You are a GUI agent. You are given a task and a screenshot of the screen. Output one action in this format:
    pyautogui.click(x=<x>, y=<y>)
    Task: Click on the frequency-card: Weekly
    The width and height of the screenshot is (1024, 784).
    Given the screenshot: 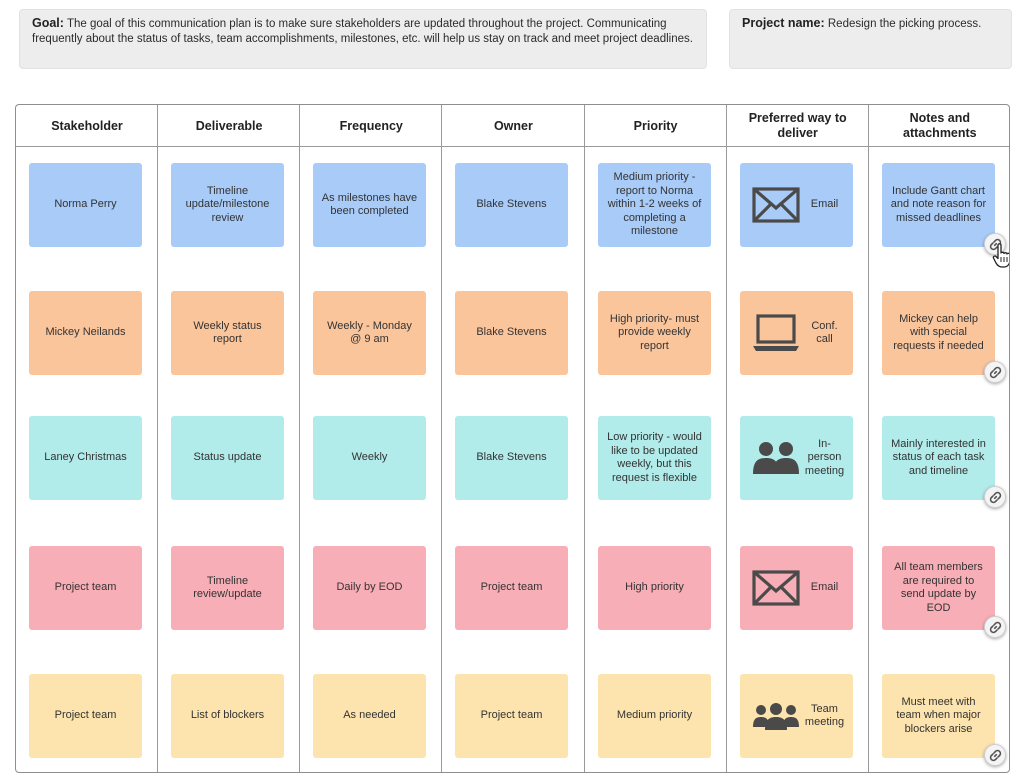 What is the action you would take?
    pyautogui.click(x=369, y=458)
    